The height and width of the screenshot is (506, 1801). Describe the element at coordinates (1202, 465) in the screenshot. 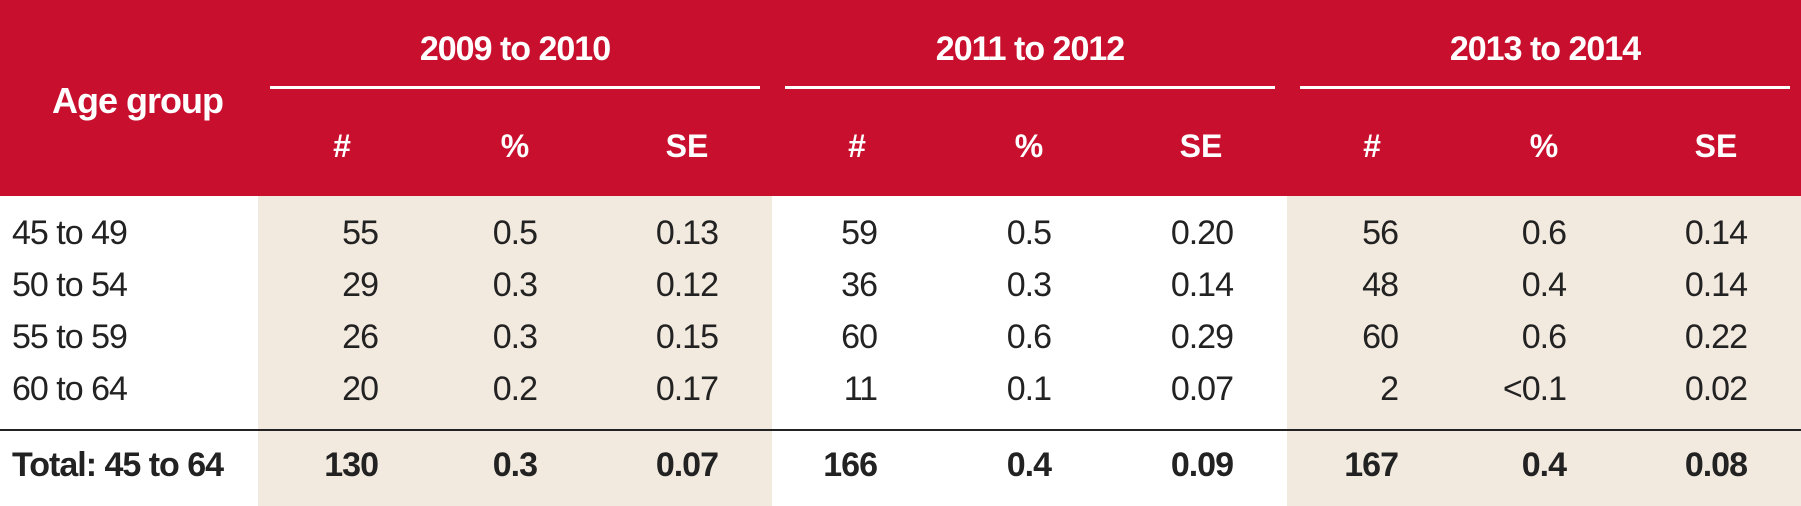

I see `total-cell: 0.09` at that location.